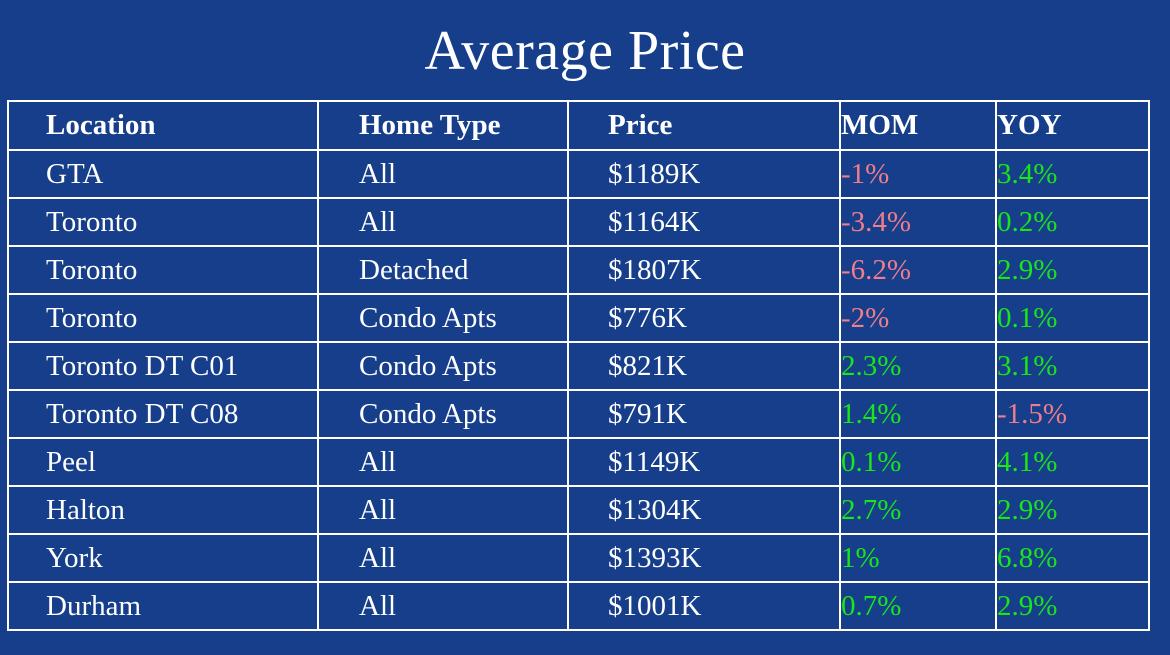  Describe the element at coordinates (918, 174) in the screenshot. I see `cell-mom: -1%` at that location.